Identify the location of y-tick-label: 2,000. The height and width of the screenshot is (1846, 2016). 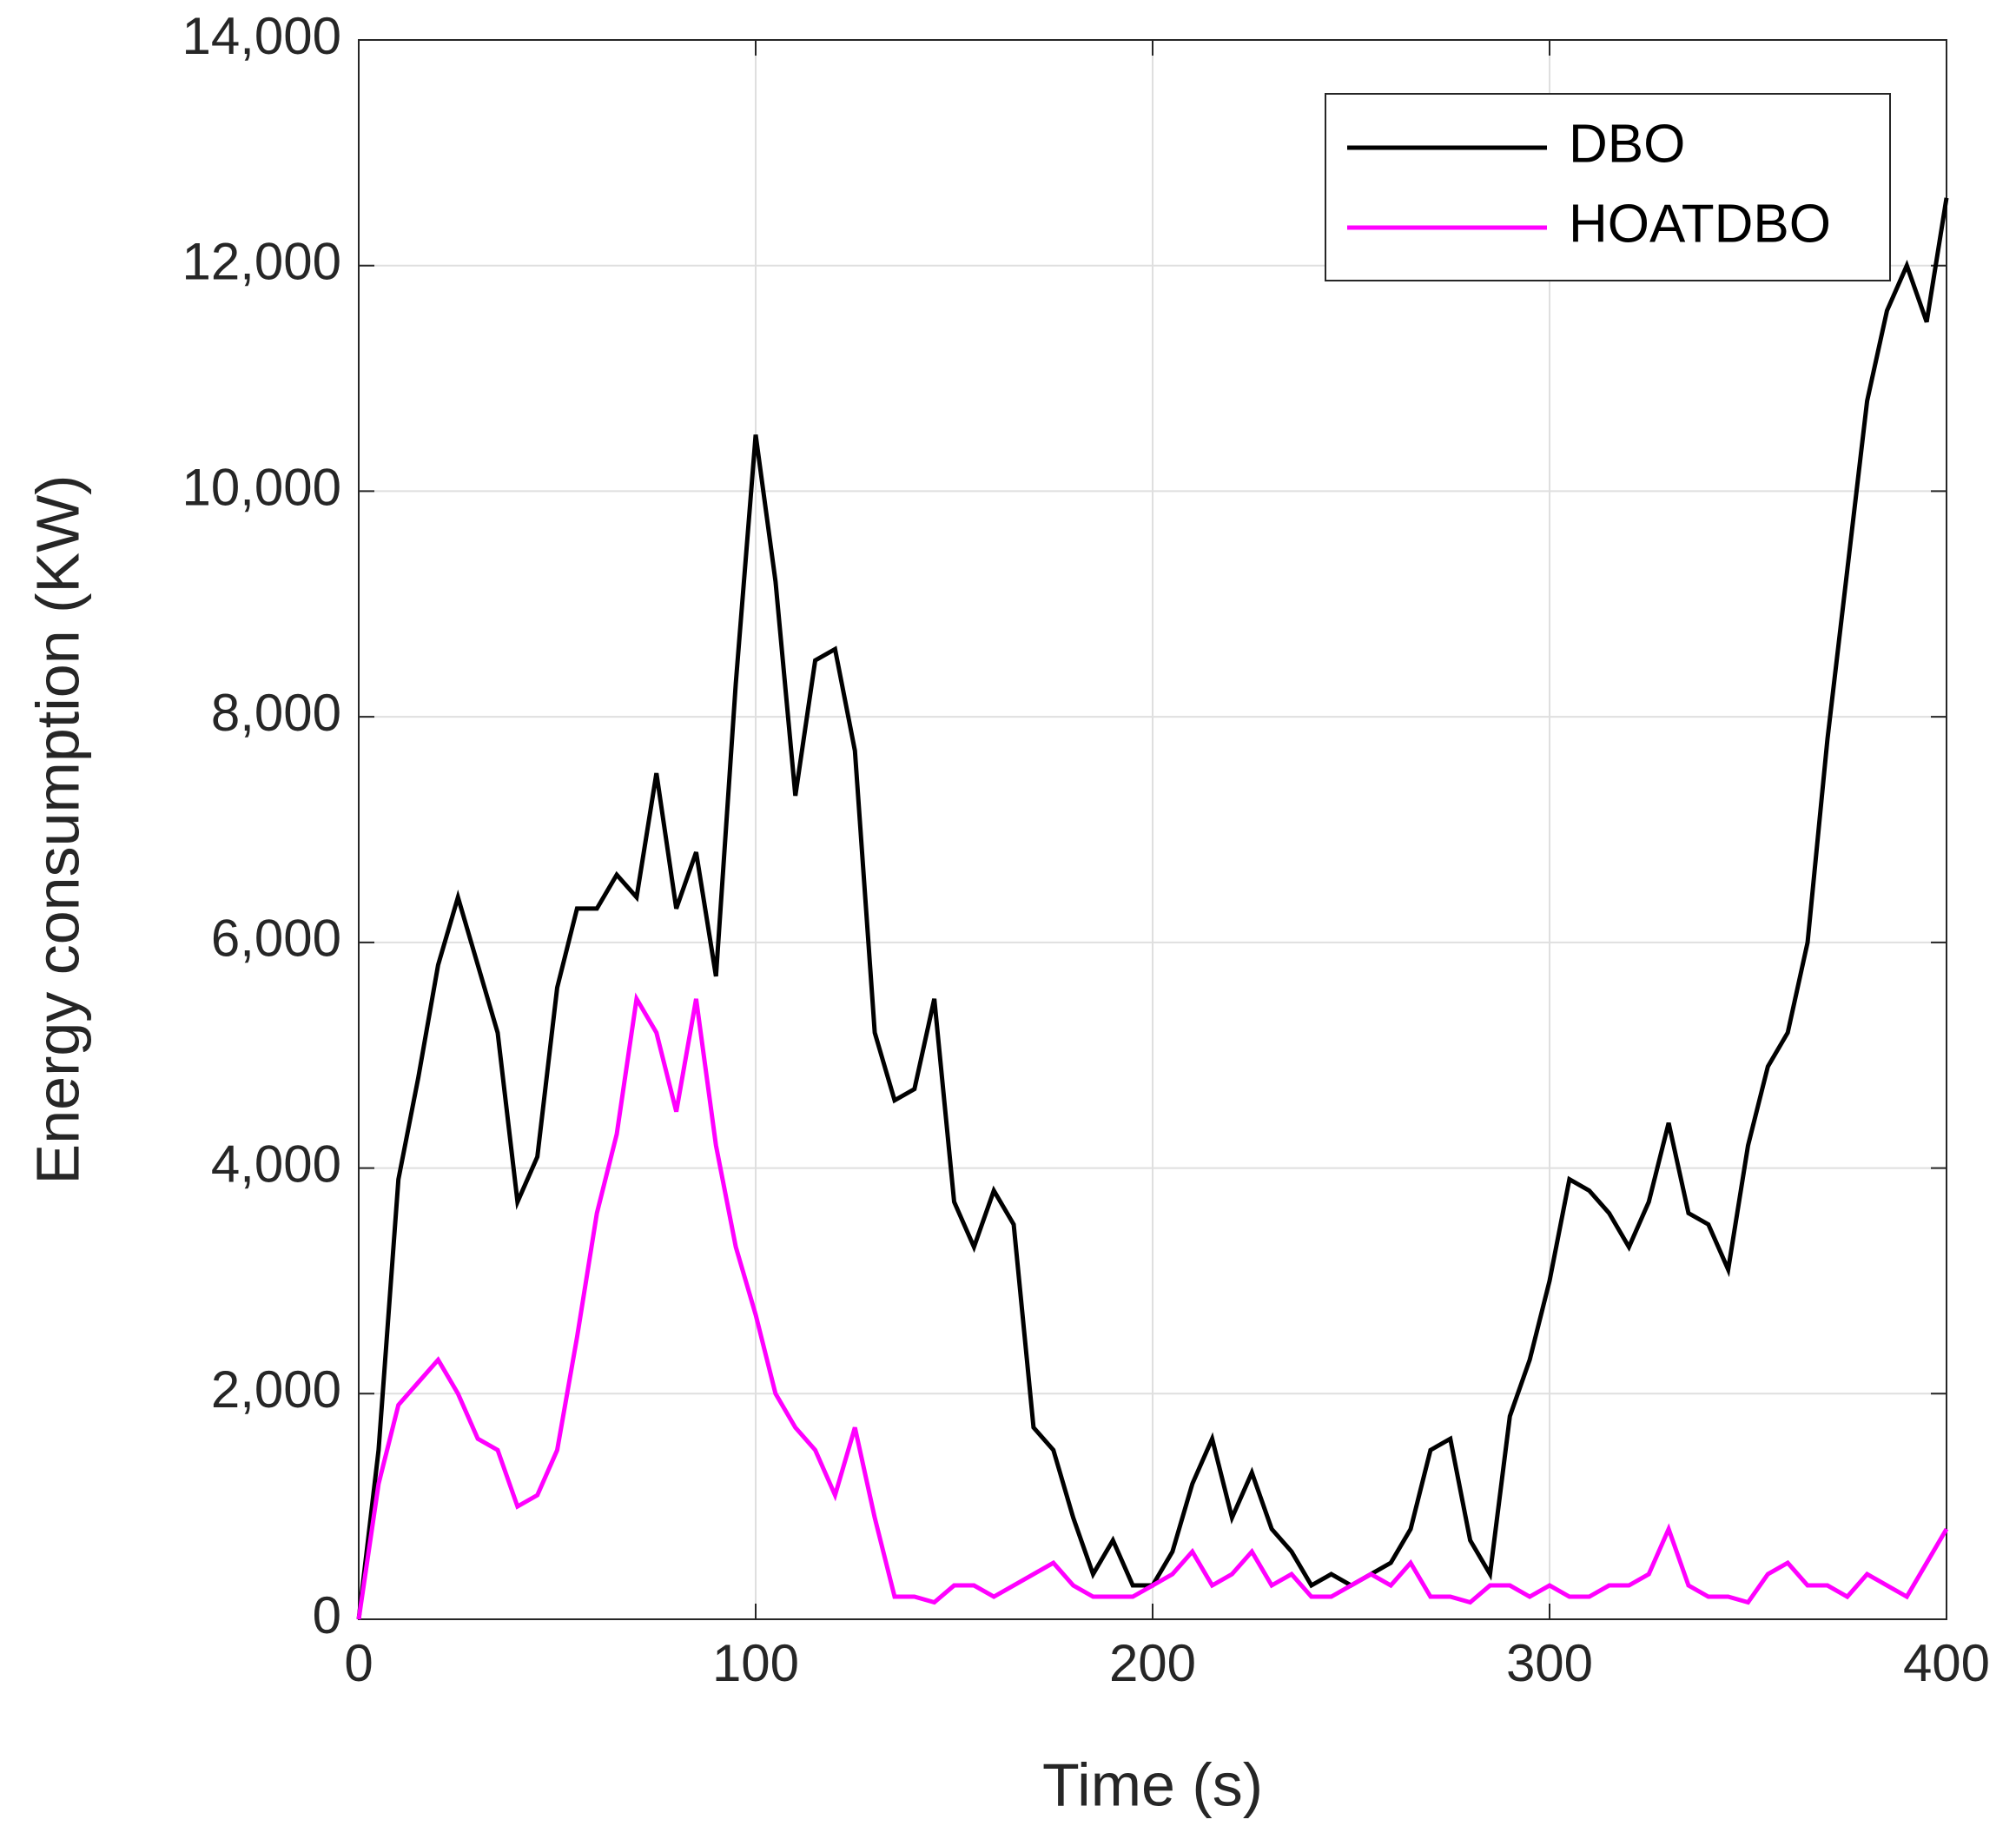
(276, 1389).